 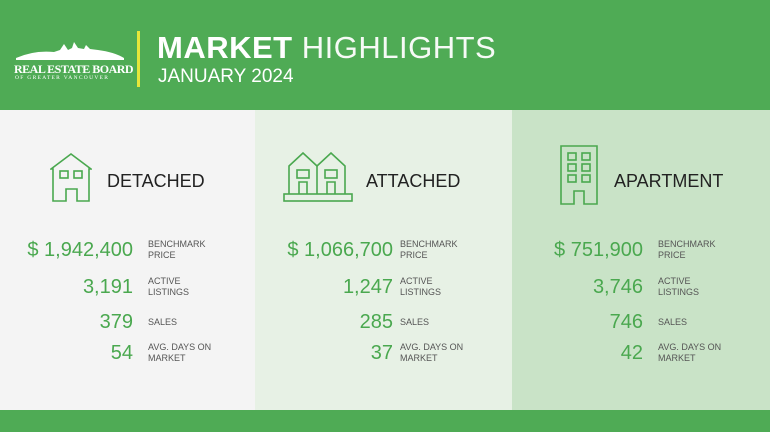 What do you see at coordinates (116, 322) in the screenshot?
I see `sales-value: 379` at bounding box center [116, 322].